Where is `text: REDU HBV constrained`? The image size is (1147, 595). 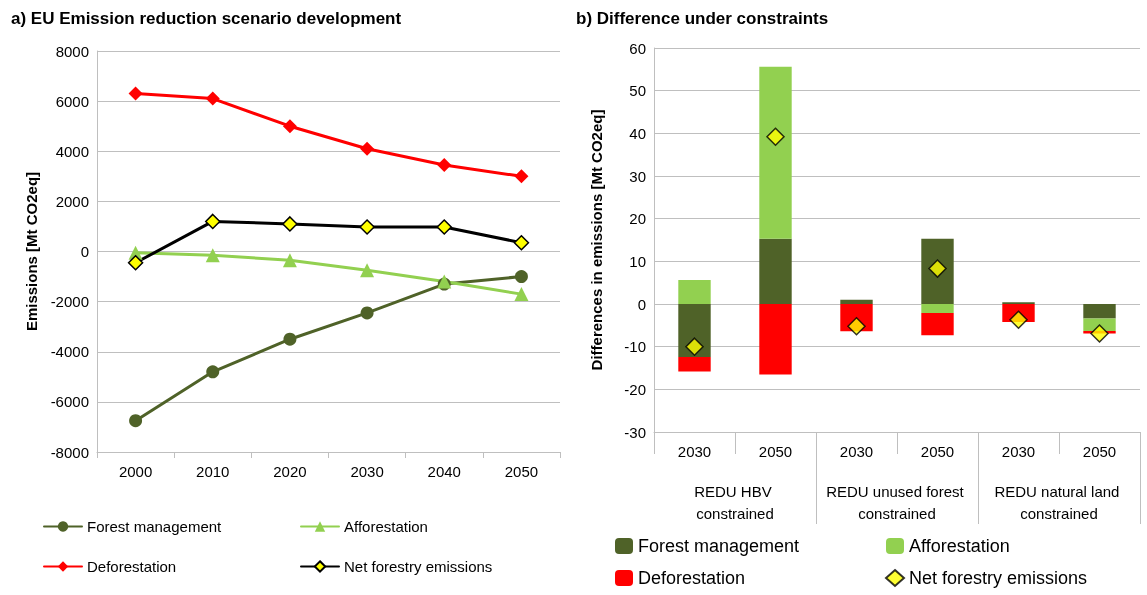 text: REDU HBV constrained is located at coordinates (735, 502).